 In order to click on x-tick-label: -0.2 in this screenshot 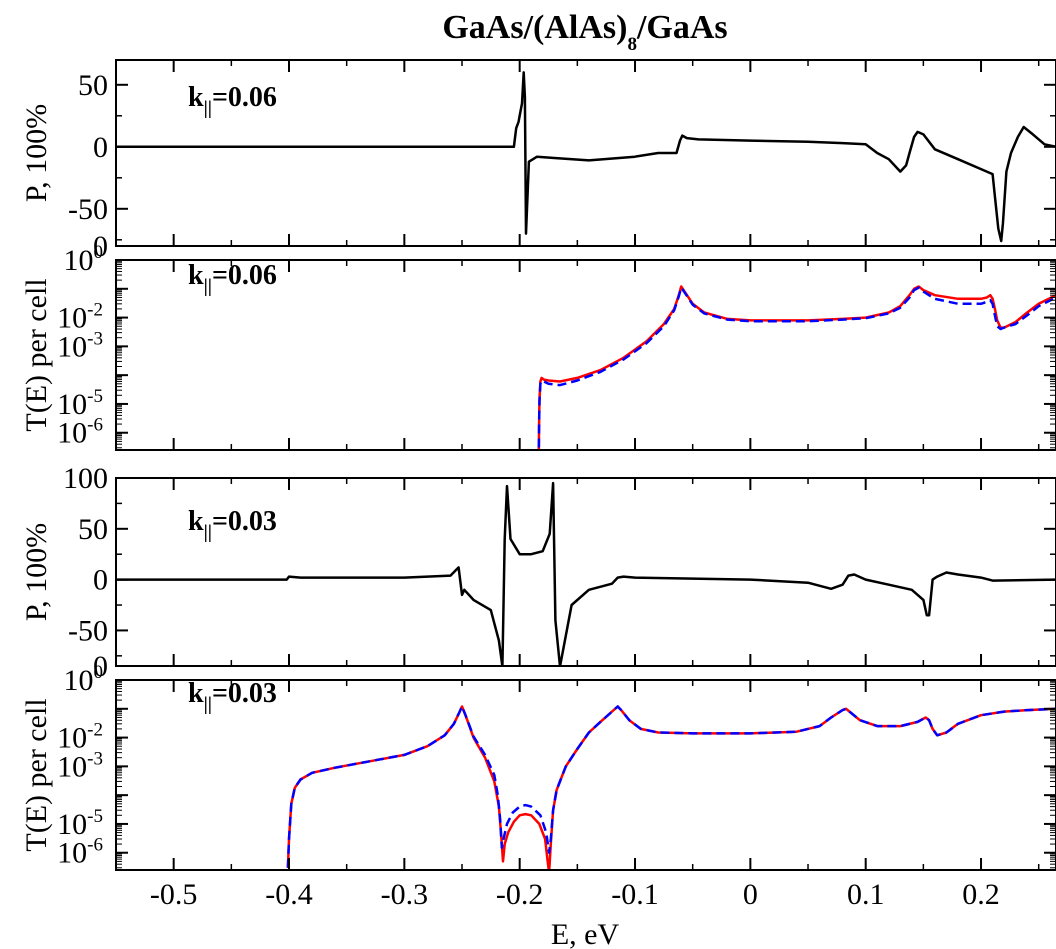, I will do `click(520, 894)`.